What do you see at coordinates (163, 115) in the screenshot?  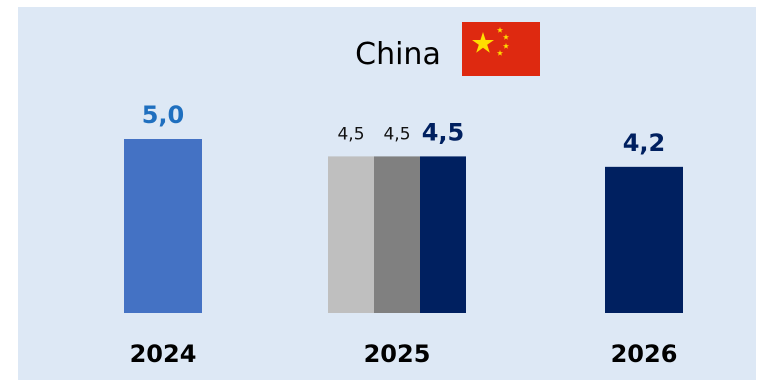 I see `data-label-2024-1: 5,0` at bounding box center [163, 115].